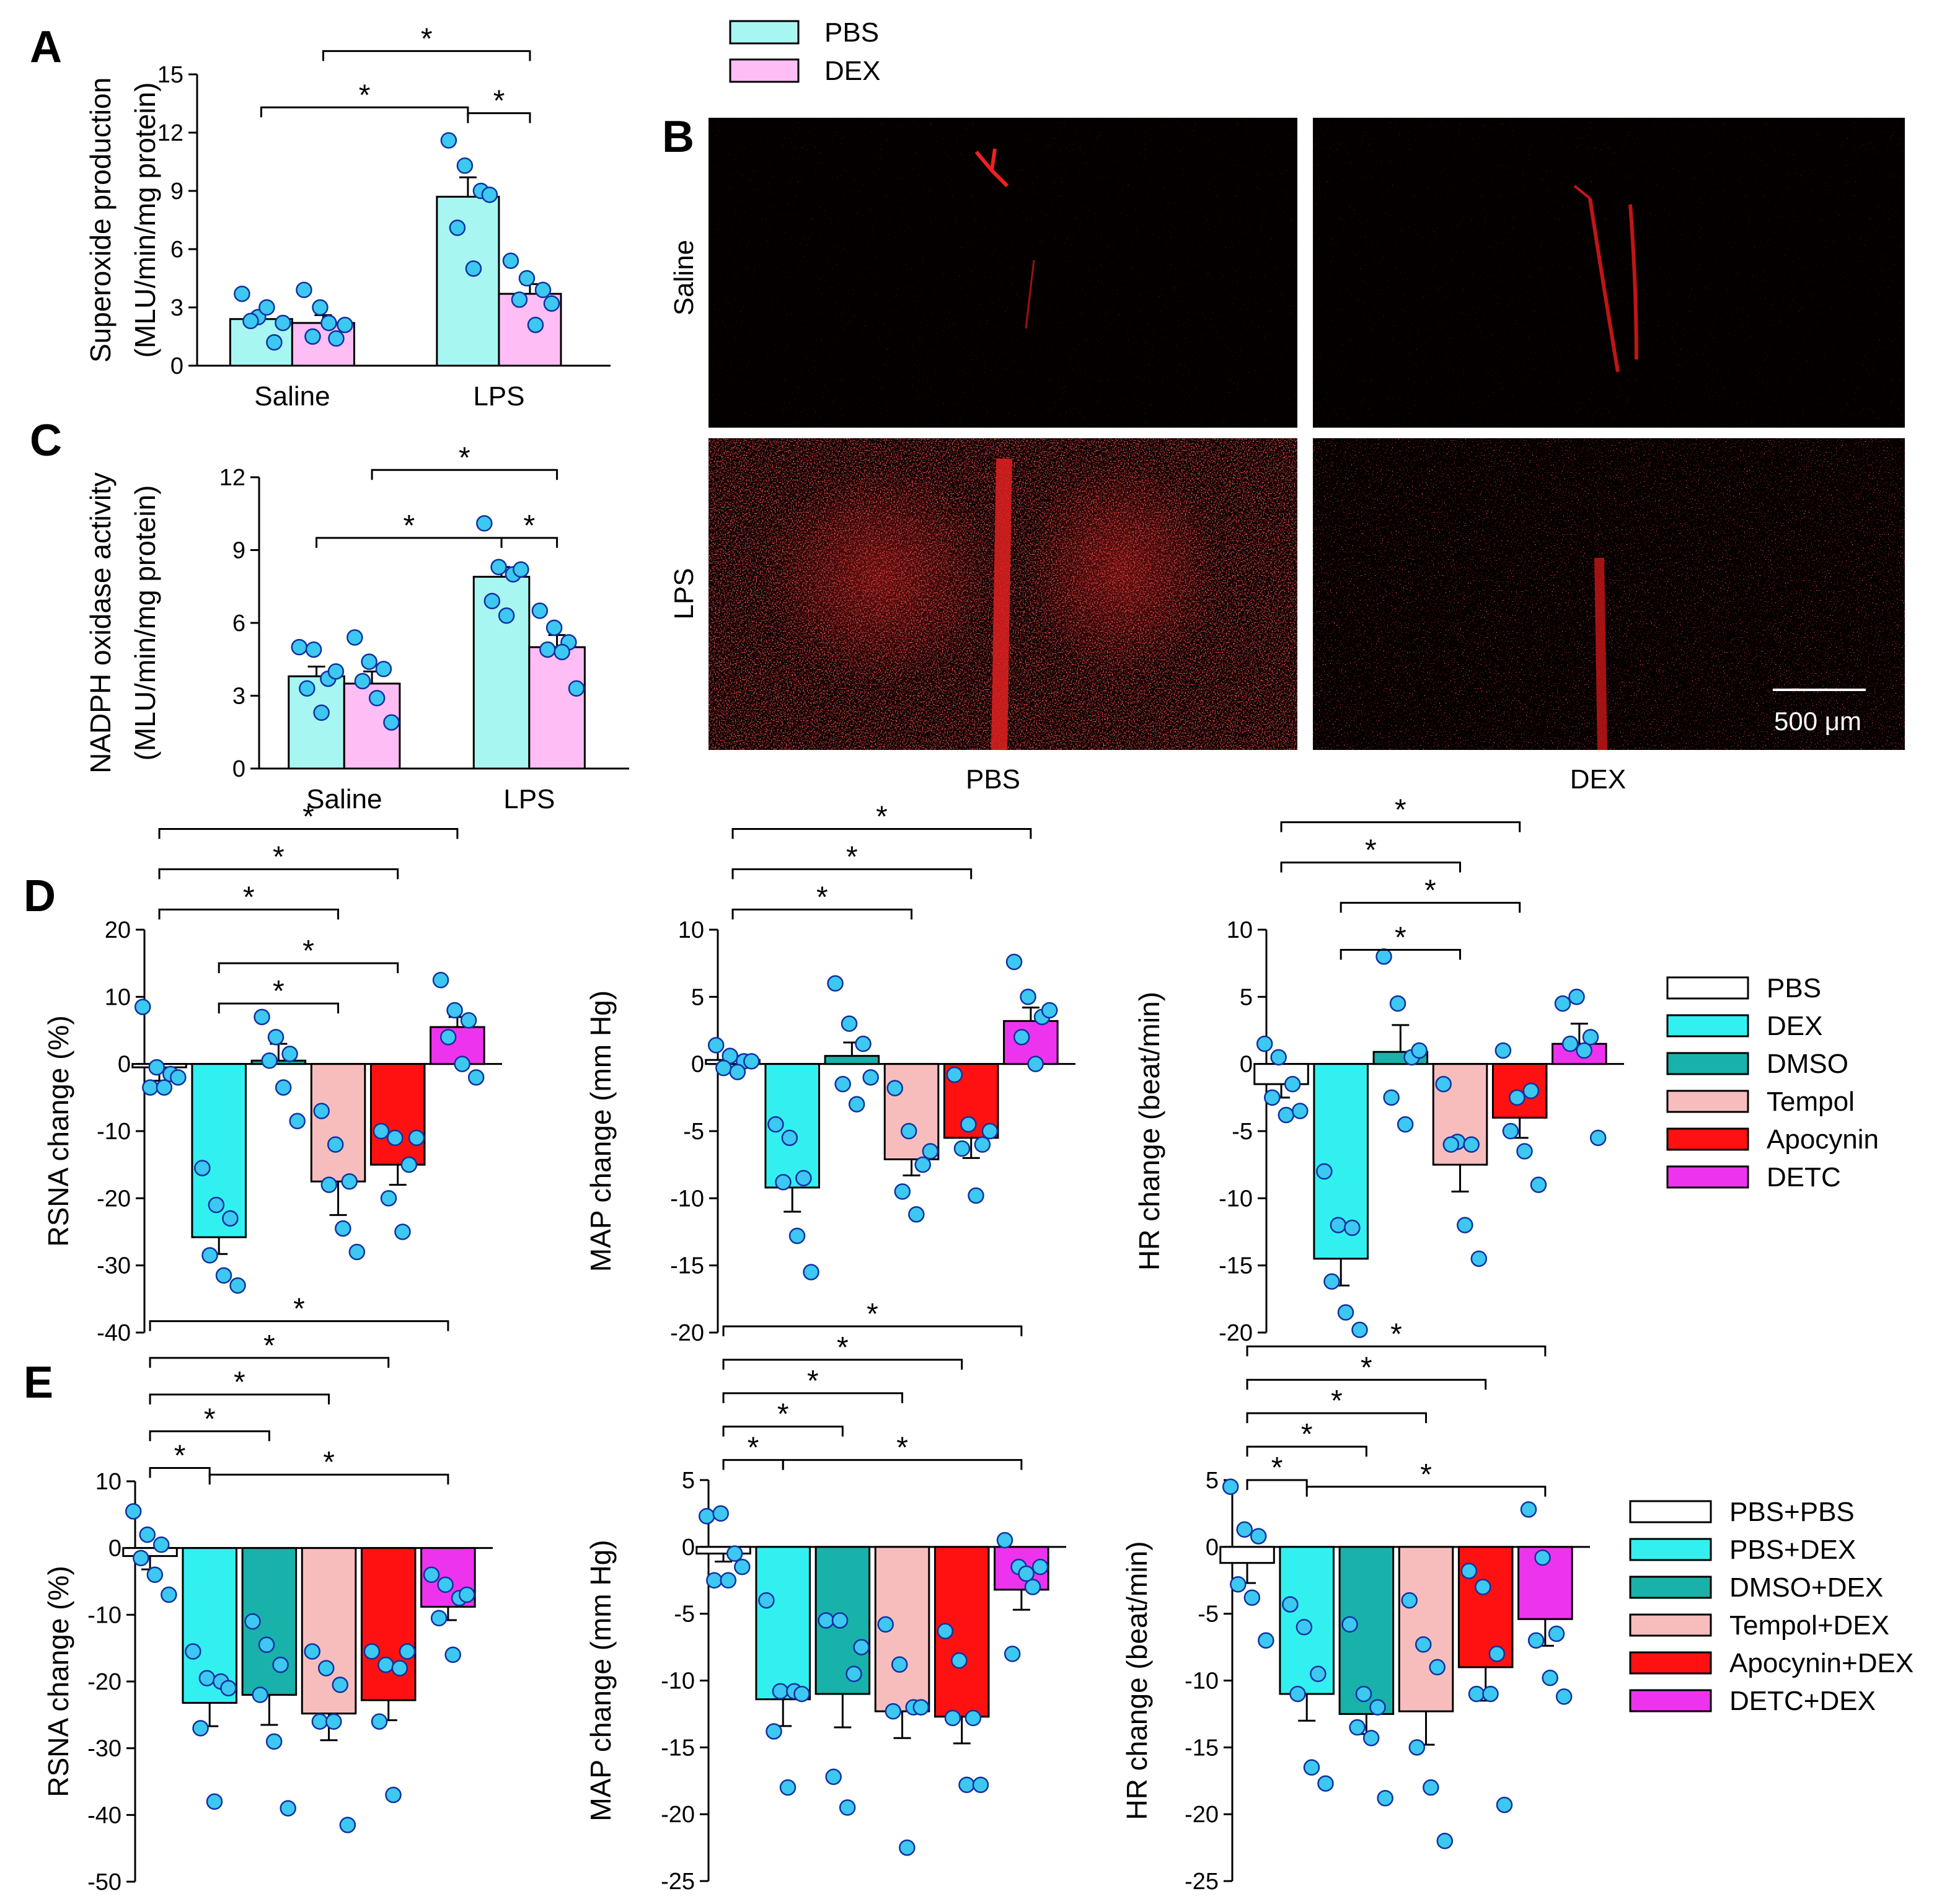 This screenshot has width=1960, height=1904. I want to click on y-tick-label: -50, so click(104, 1882).